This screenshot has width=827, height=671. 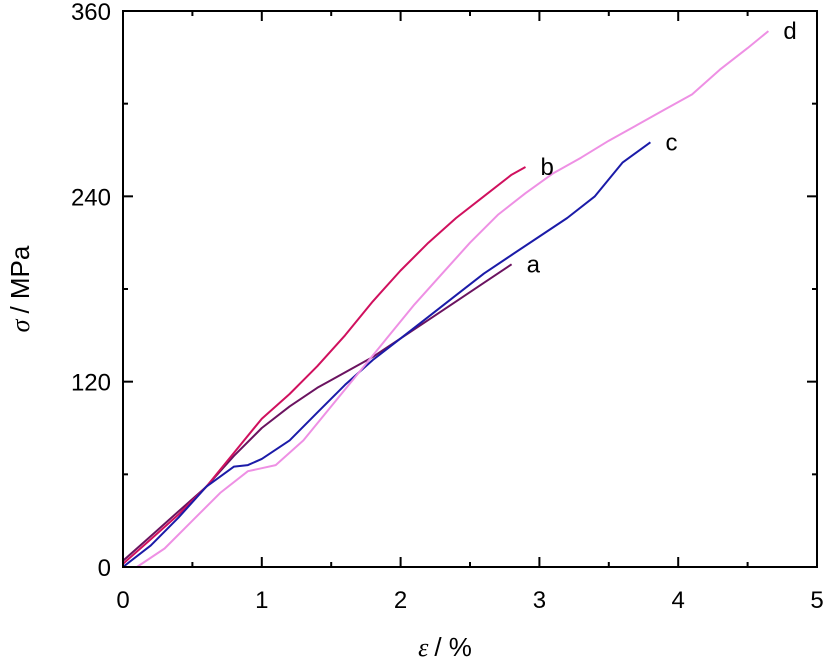 What do you see at coordinates (534, 264) in the screenshot?
I see `series-label-a: a` at bounding box center [534, 264].